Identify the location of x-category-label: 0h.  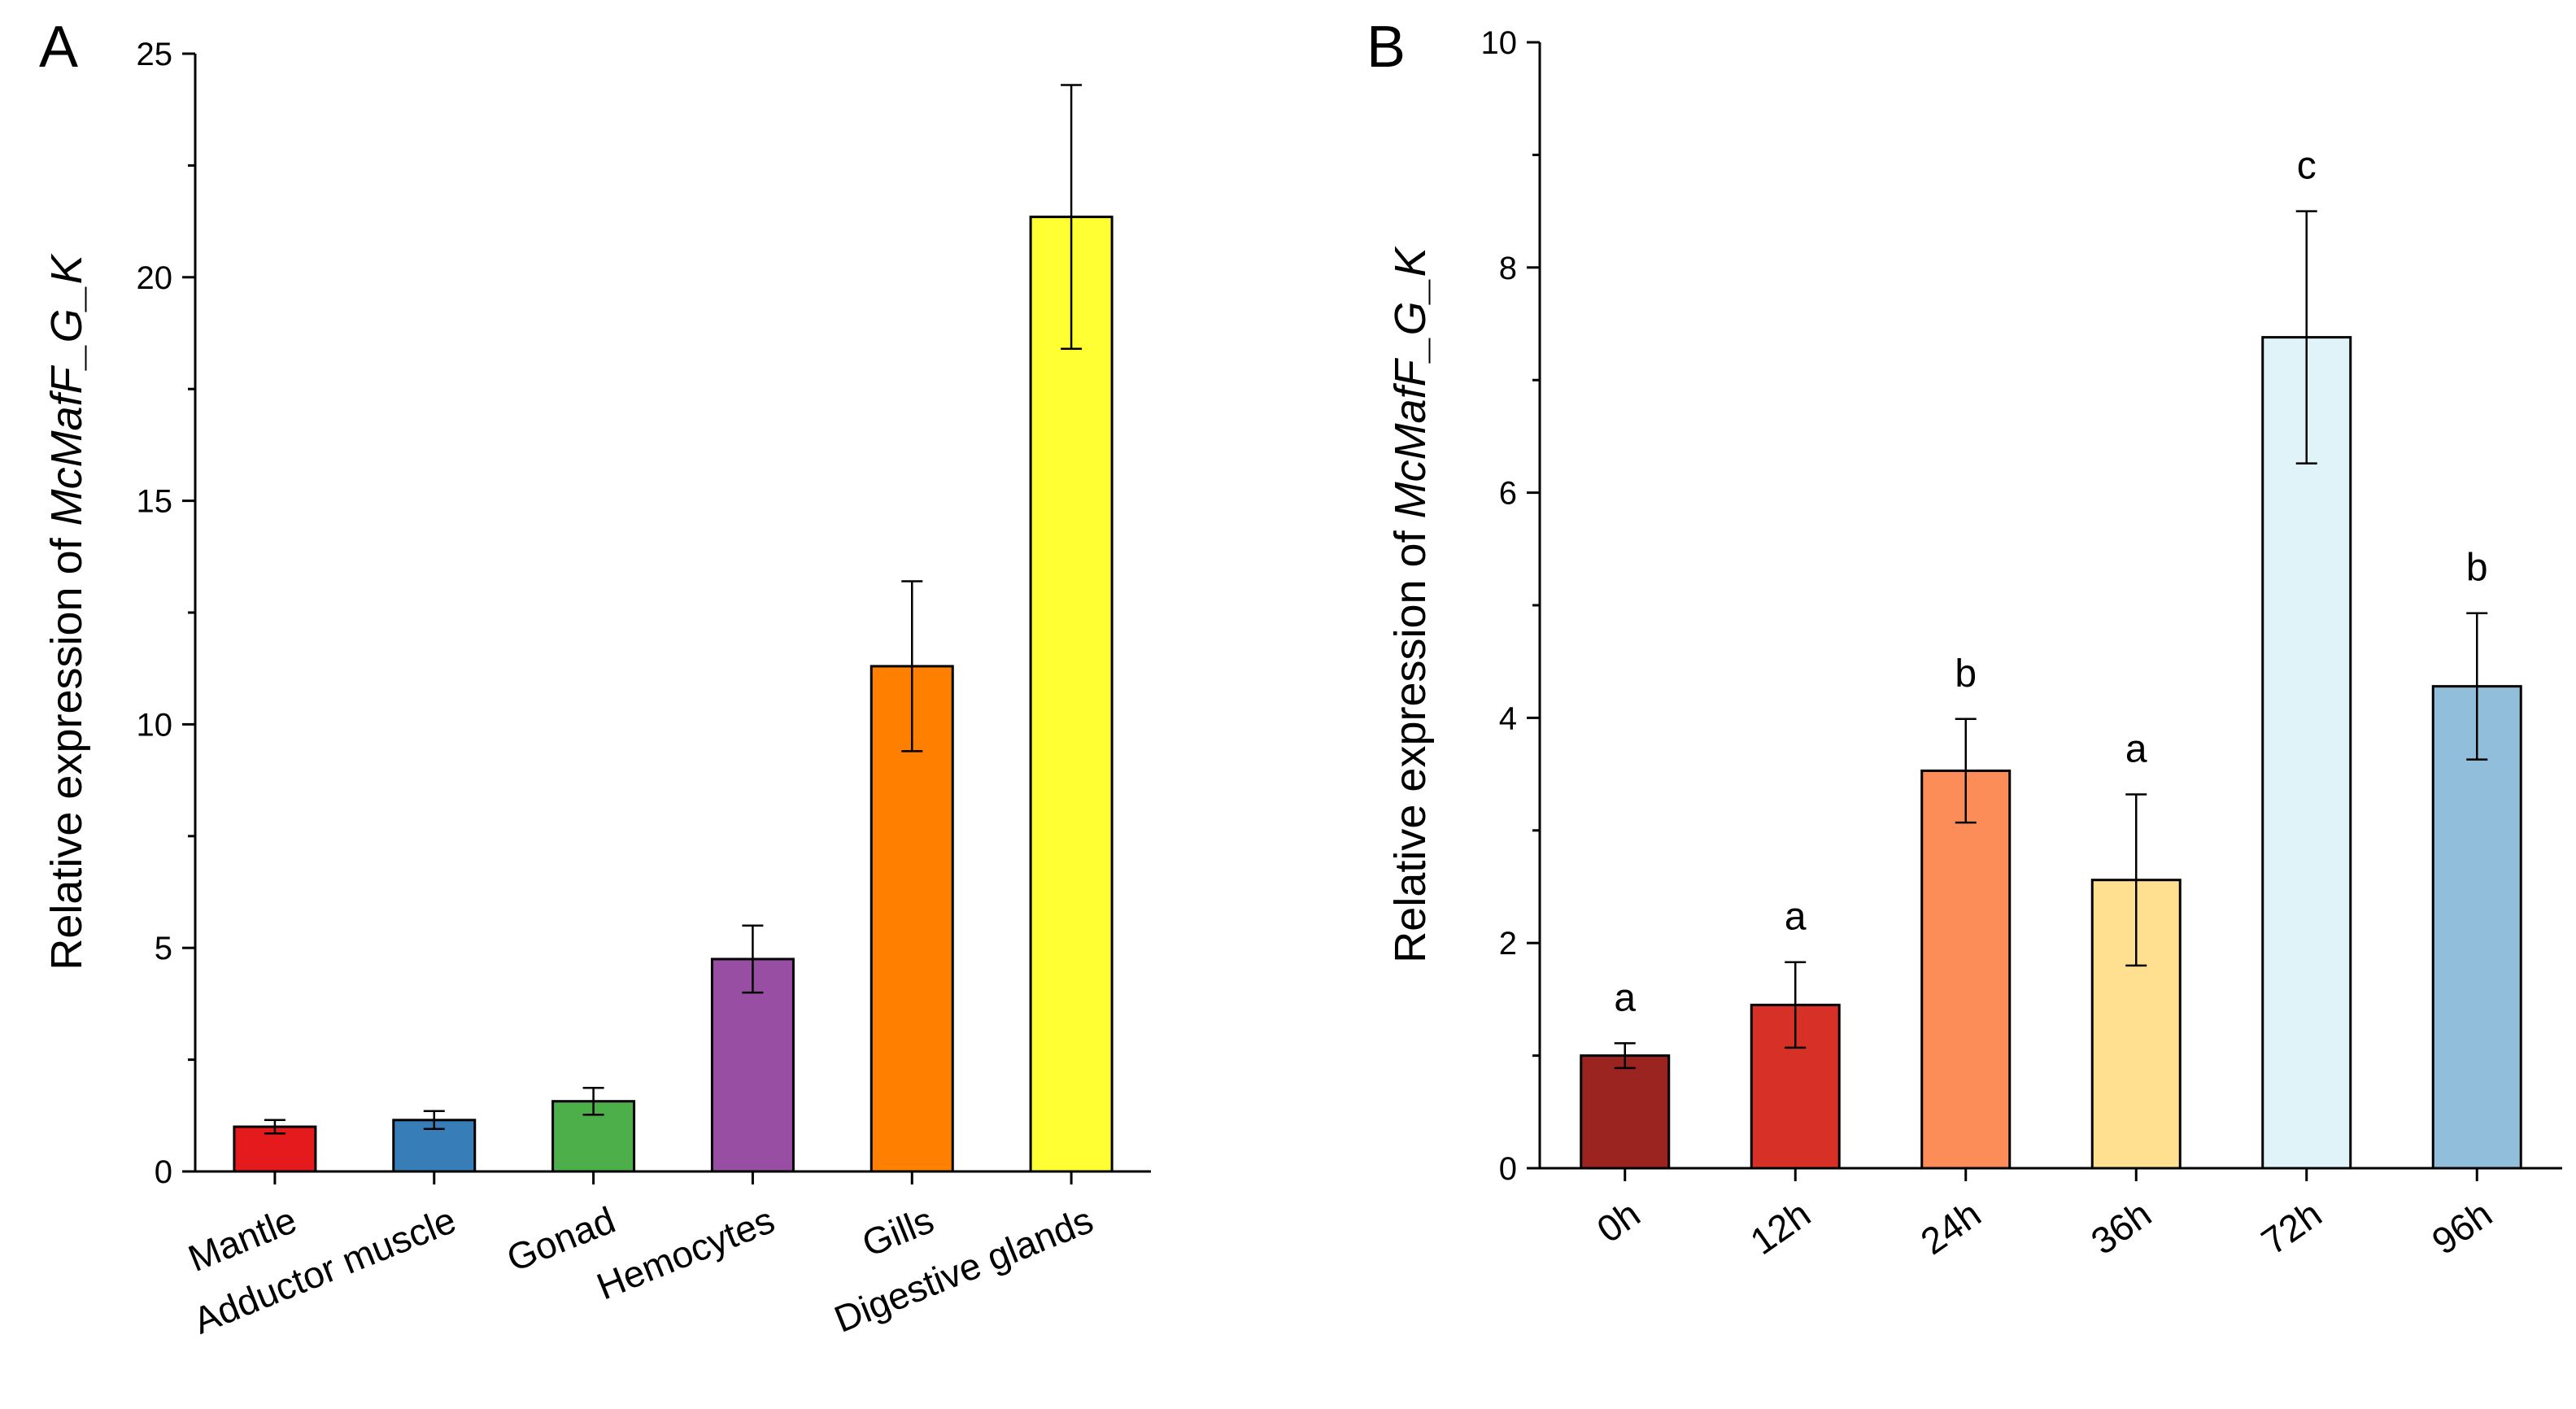
(1618, 1222).